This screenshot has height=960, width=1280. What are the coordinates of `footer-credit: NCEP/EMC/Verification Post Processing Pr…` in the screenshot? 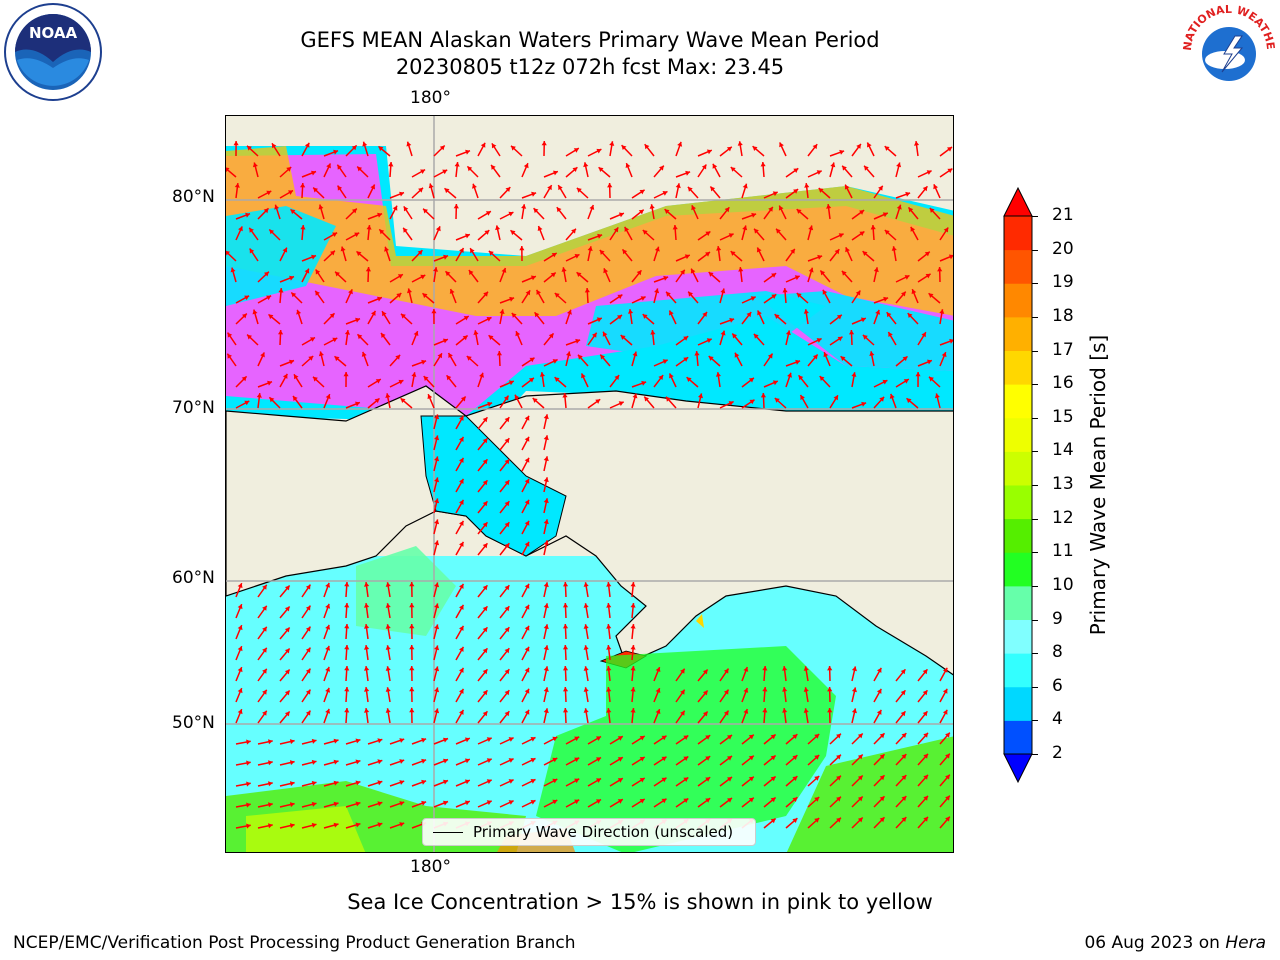 It's located at (294, 943).